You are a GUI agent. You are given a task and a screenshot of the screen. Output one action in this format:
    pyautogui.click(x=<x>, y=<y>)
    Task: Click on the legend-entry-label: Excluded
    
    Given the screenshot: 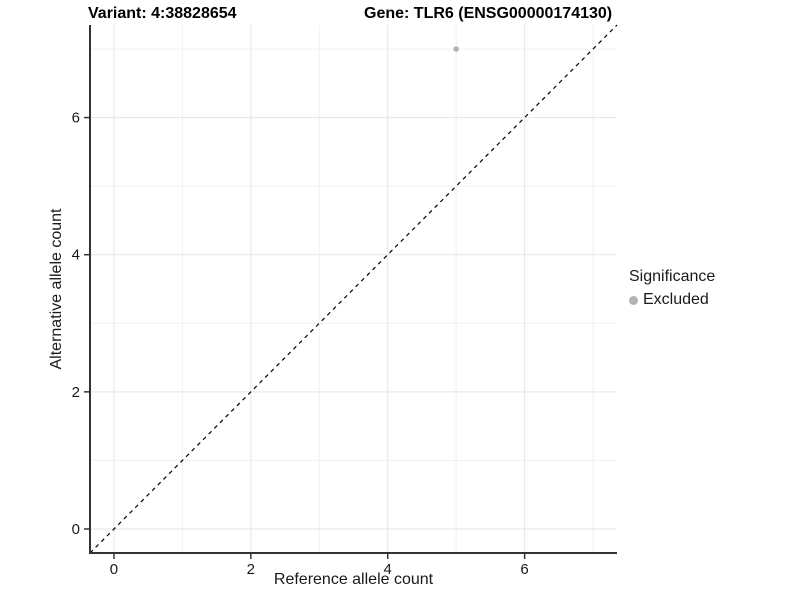 What is the action you would take?
    pyautogui.click(x=676, y=299)
    